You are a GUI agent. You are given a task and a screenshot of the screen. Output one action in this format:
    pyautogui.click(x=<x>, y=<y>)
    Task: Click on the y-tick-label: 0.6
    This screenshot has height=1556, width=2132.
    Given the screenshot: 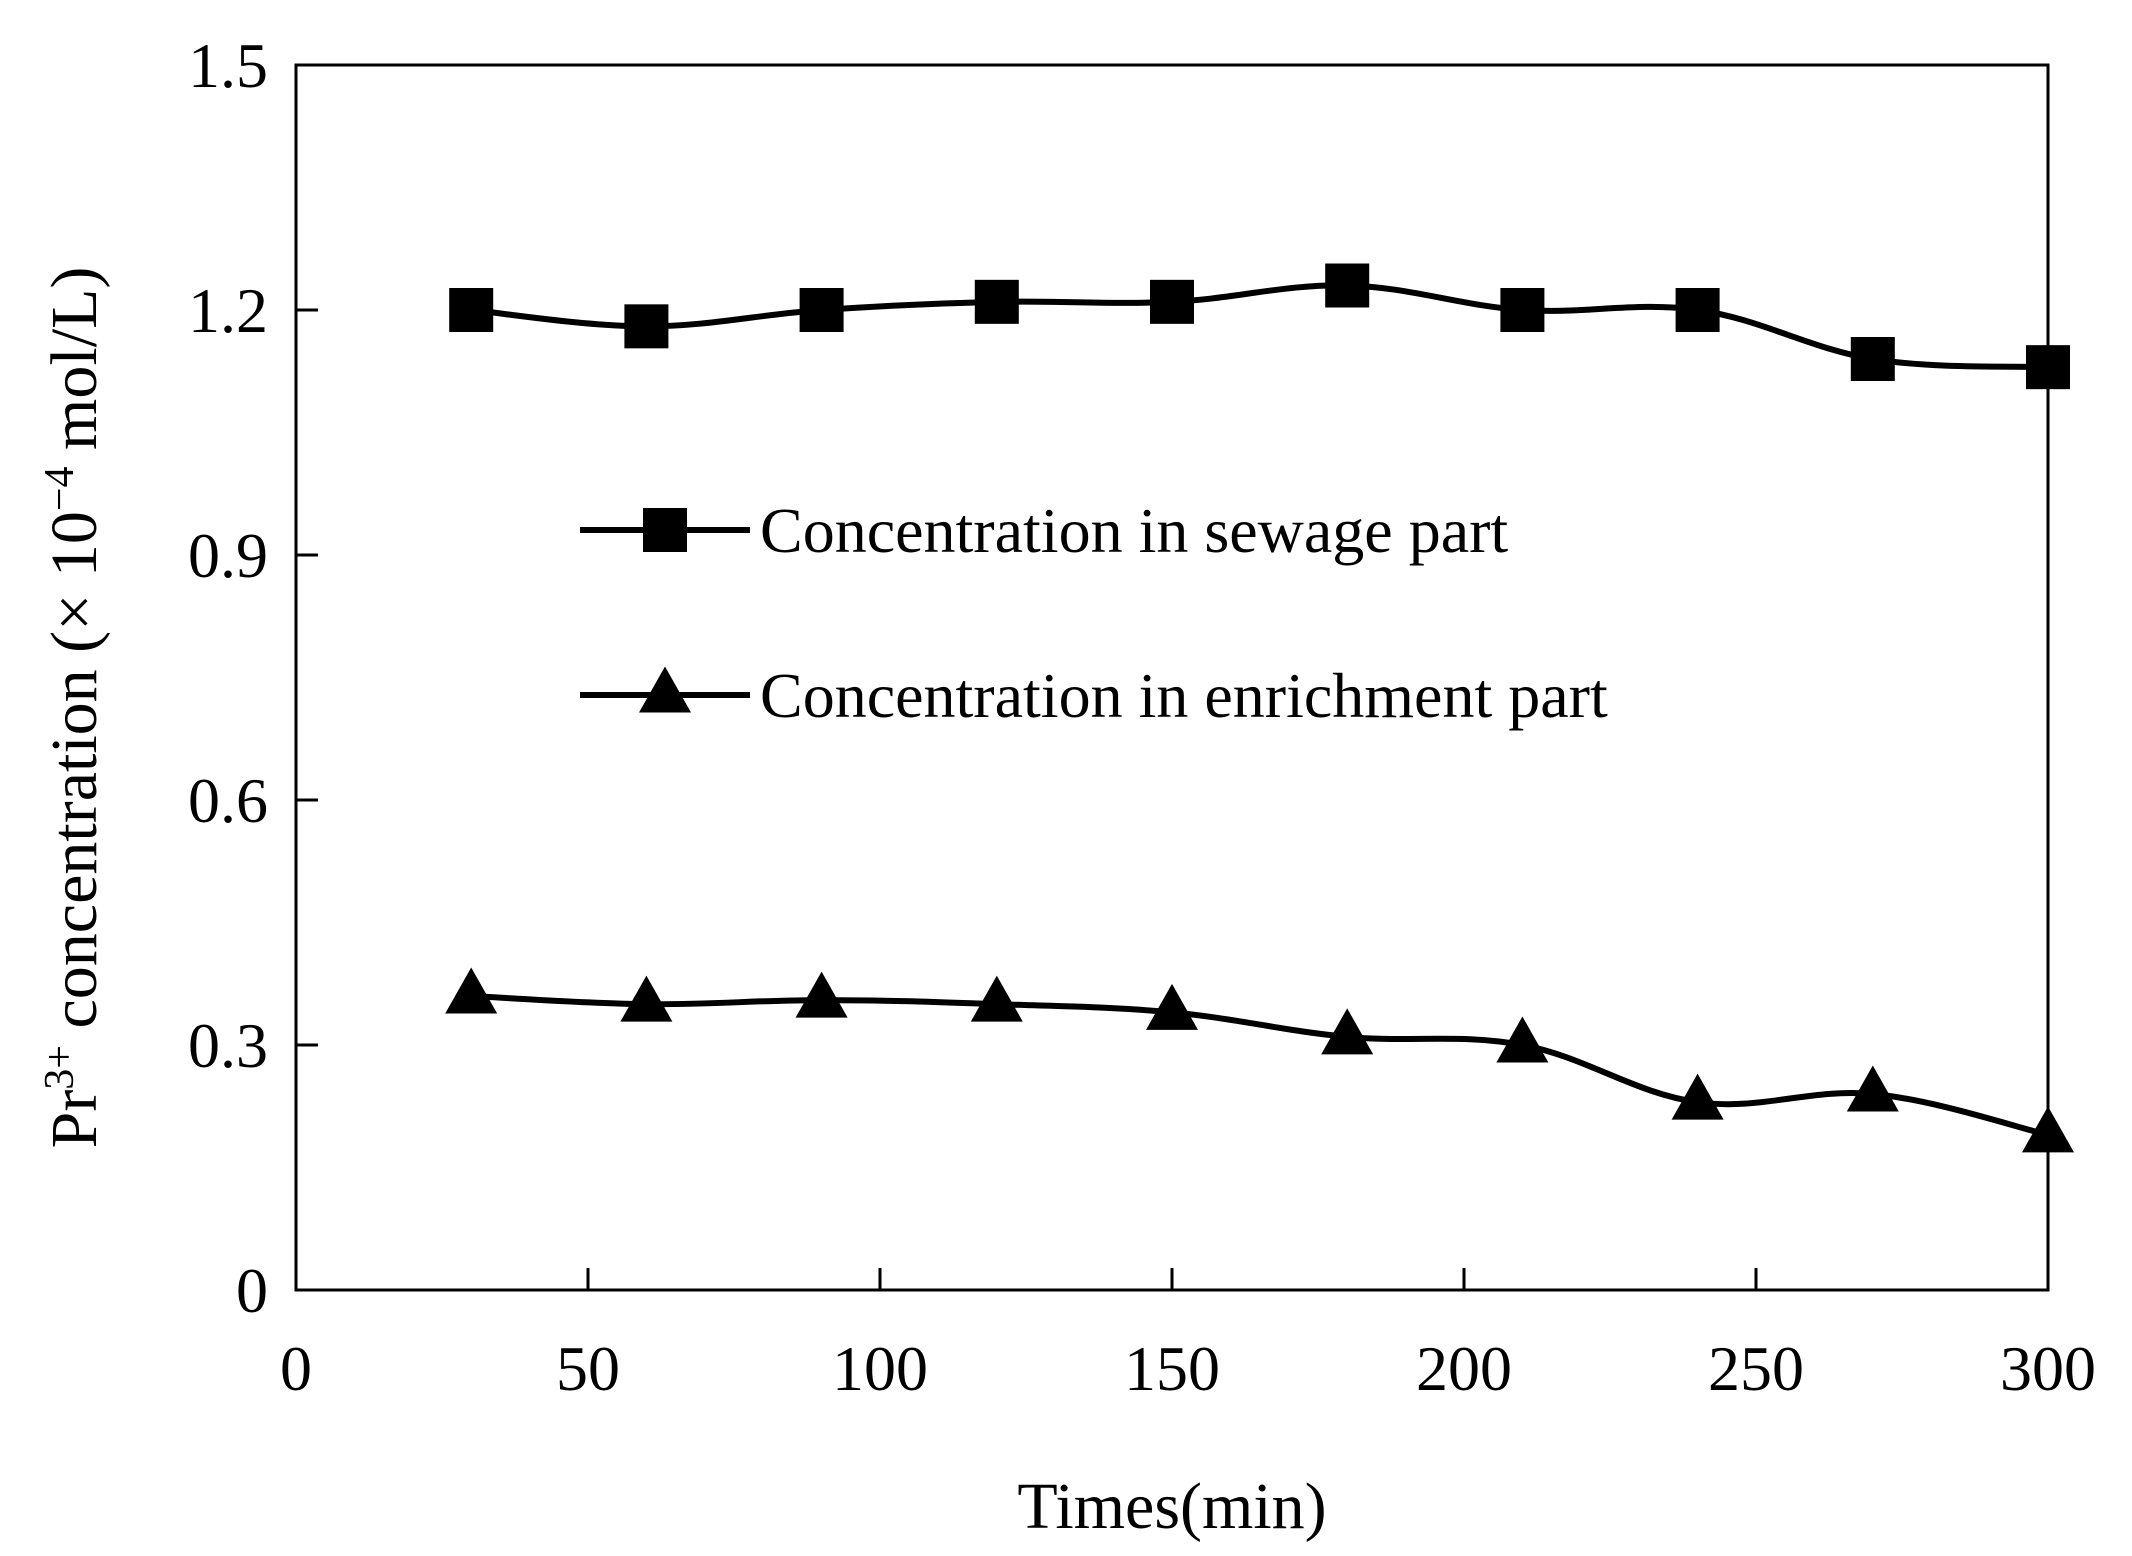 What is the action you would take?
    pyautogui.click(x=228, y=800)
    